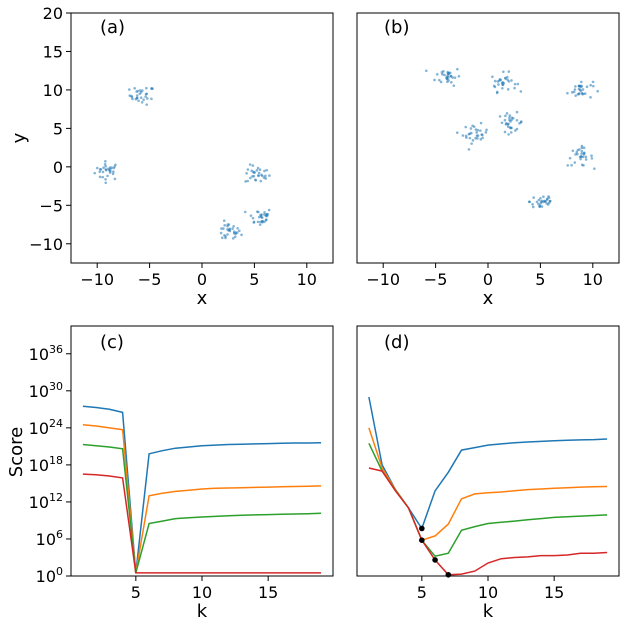  What do you see at coordinates (16, 452) in the screenshot?
I see `panel-c-ylabel: Score` at bounding box center [16, 452].